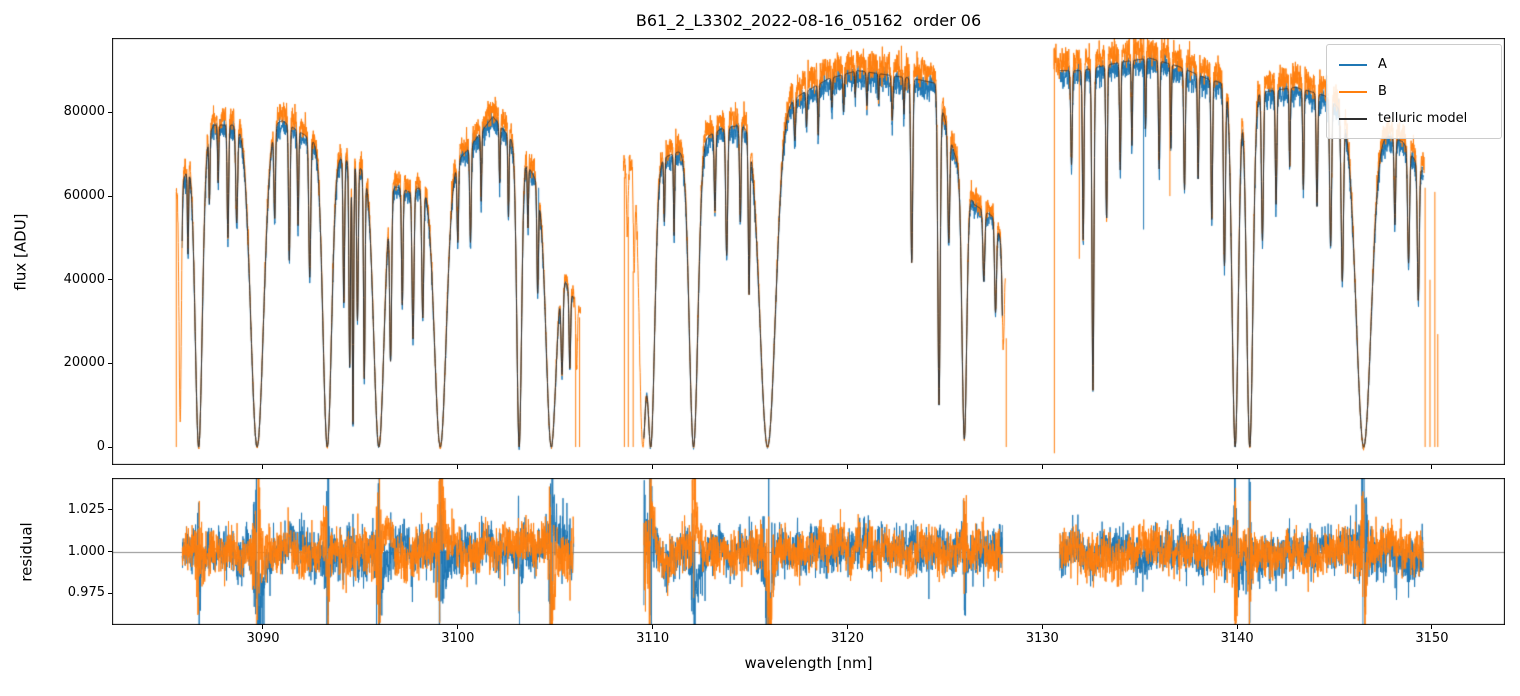  I want to click on residual-axis-label: residual, so click(26, 552).